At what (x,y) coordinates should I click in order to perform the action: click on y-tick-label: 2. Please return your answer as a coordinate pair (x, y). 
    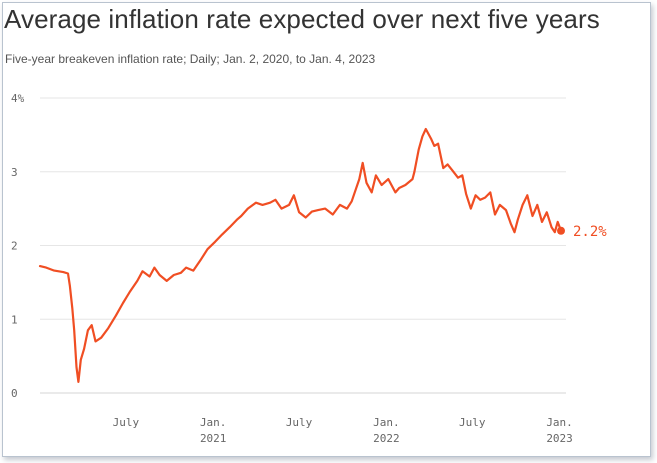
    Looking at the image, I should click on (14, 246).